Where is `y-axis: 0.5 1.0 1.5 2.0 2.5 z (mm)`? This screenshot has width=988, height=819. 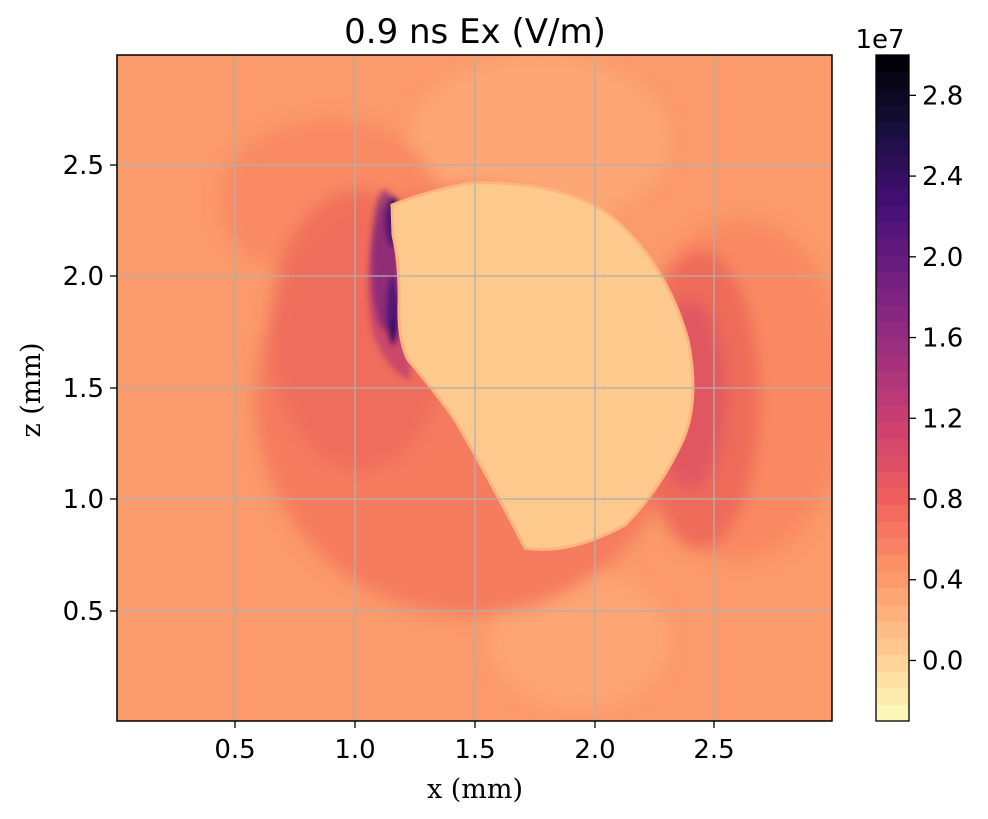
y-axis: 0.5 1.0 1.5 2.0 2.5 z (mm) is located at coordinates (66, 389).